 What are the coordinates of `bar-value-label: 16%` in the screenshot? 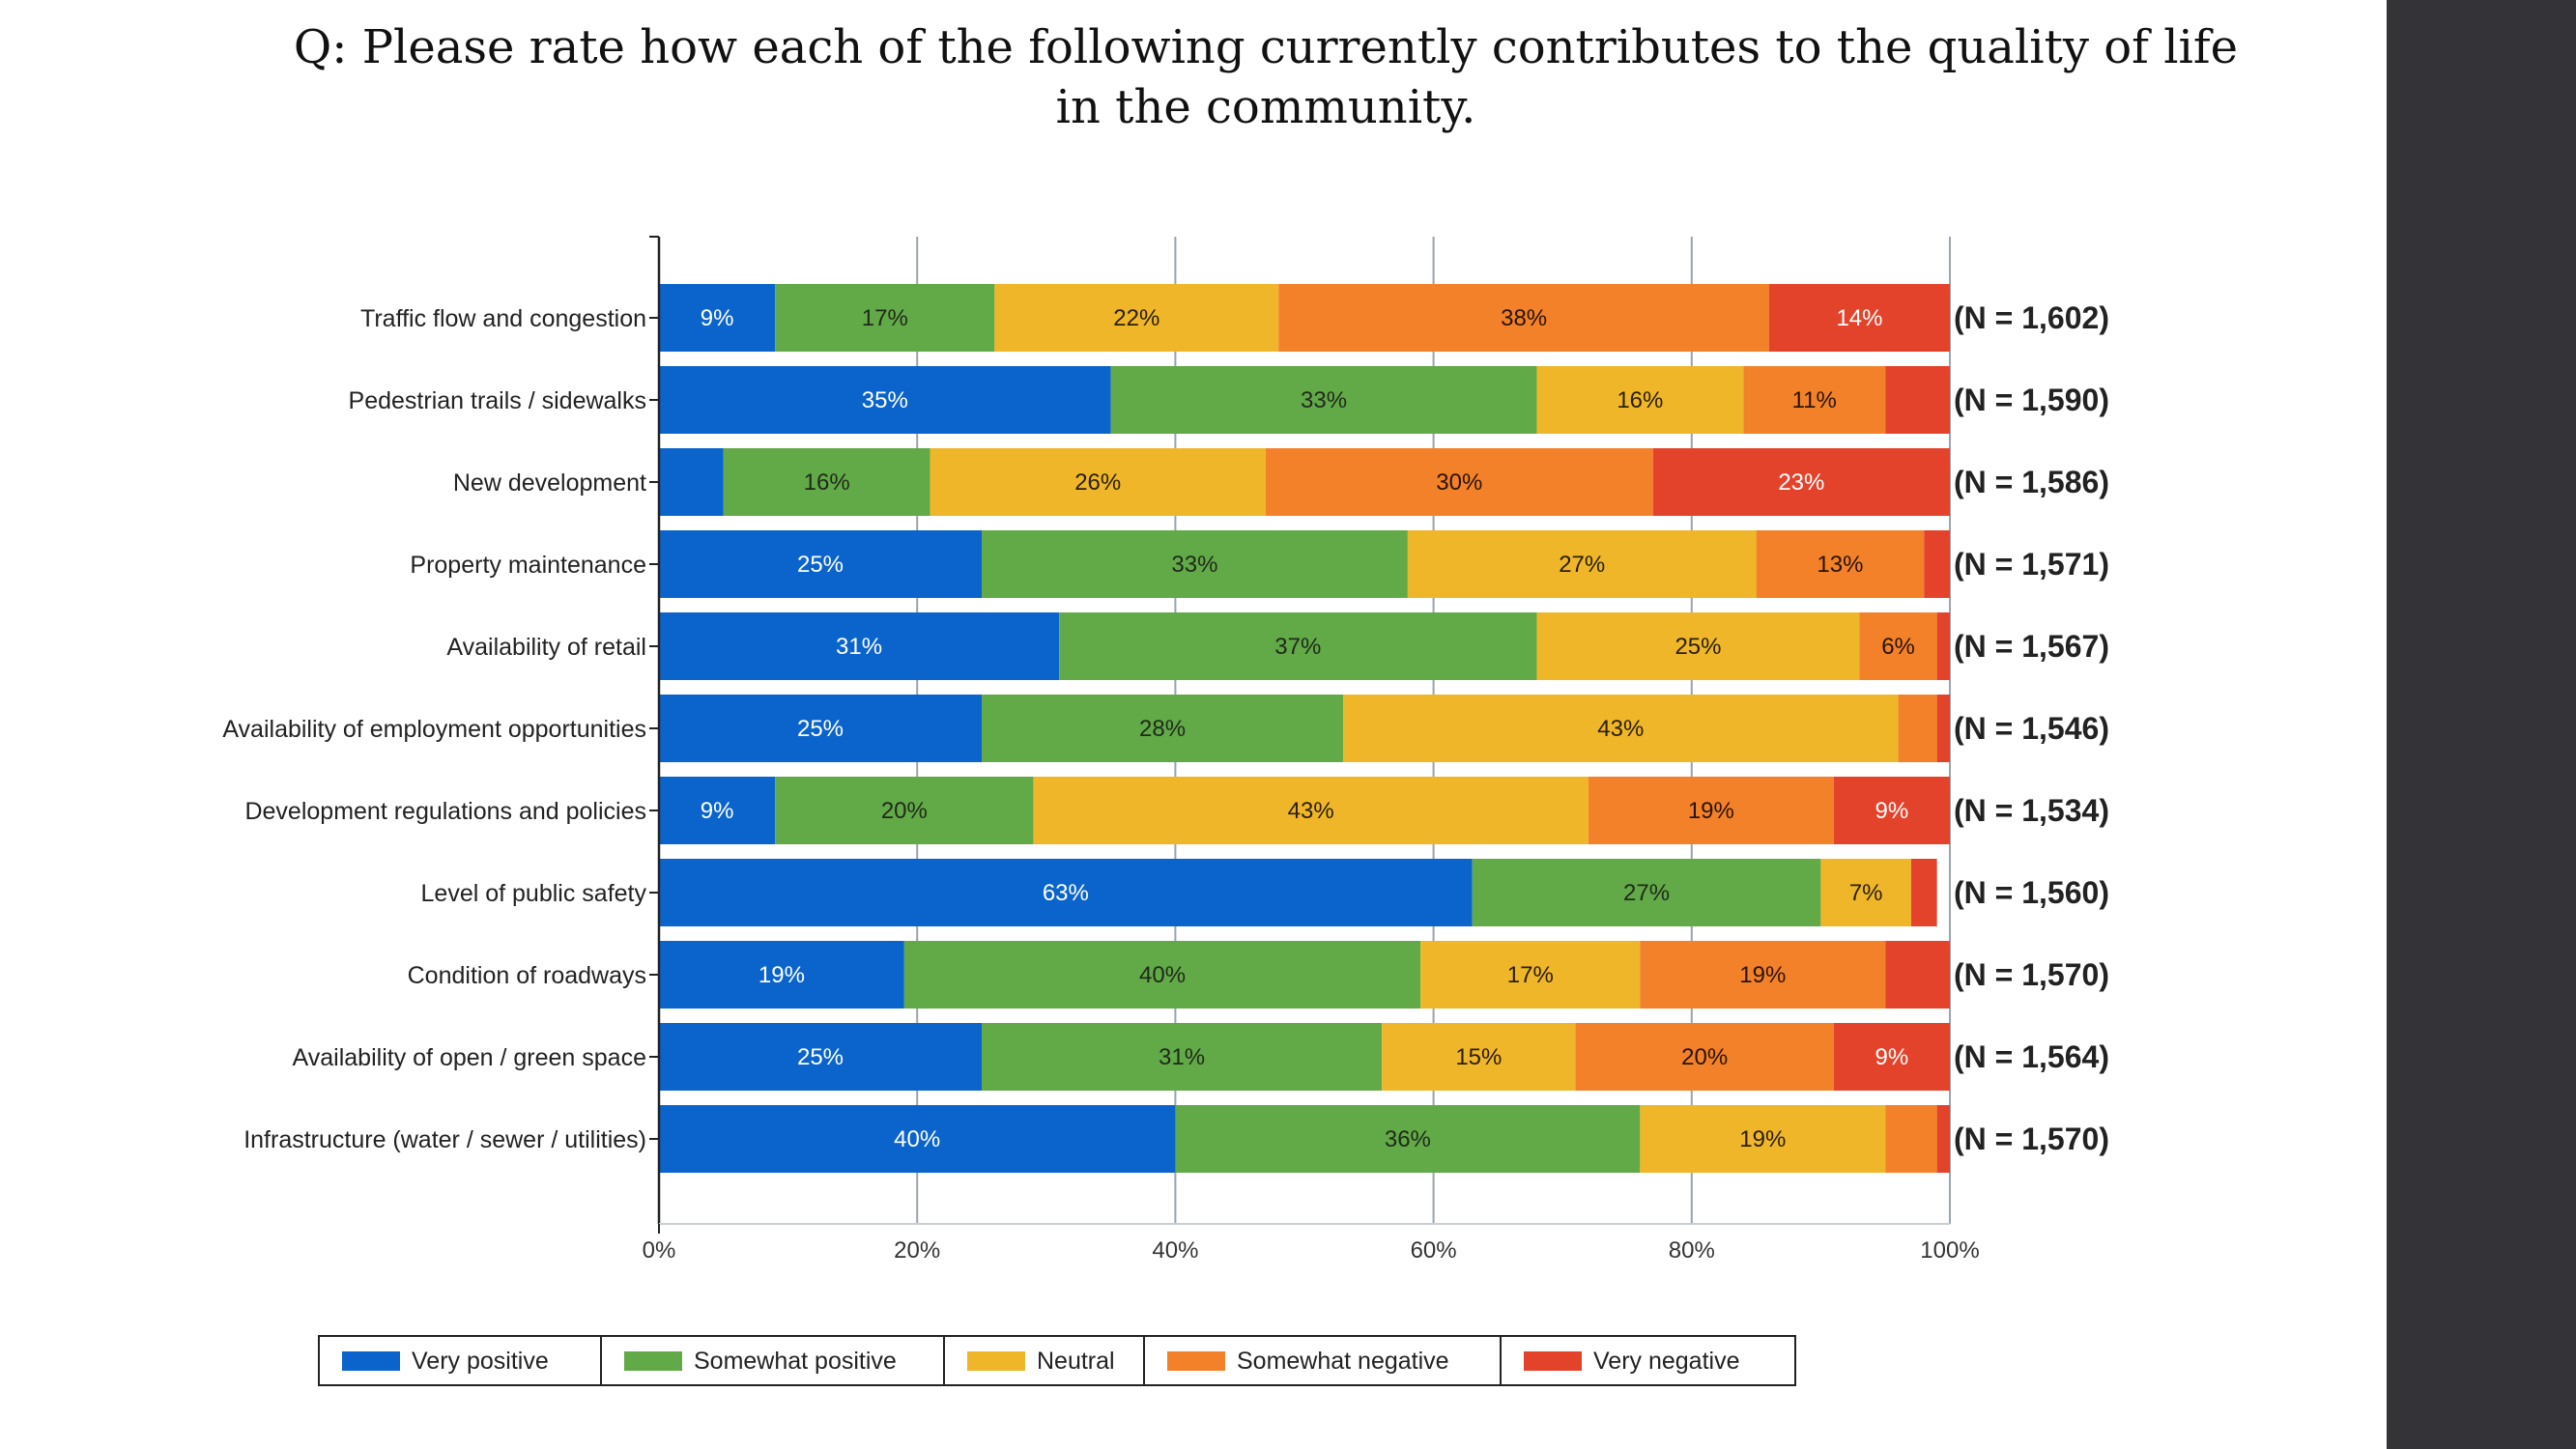 It's located at (827, 482).